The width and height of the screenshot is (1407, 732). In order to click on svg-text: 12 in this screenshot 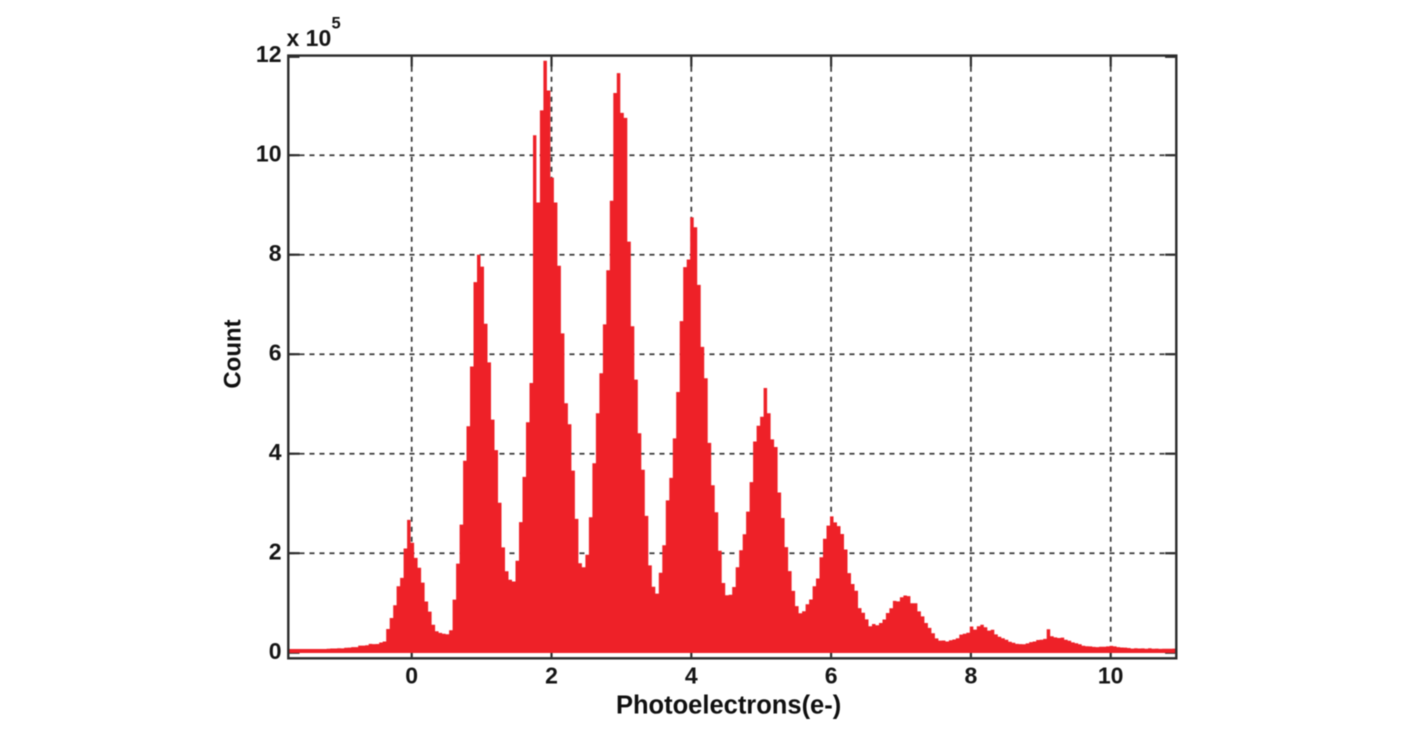, I will do `click(269, 54)`.